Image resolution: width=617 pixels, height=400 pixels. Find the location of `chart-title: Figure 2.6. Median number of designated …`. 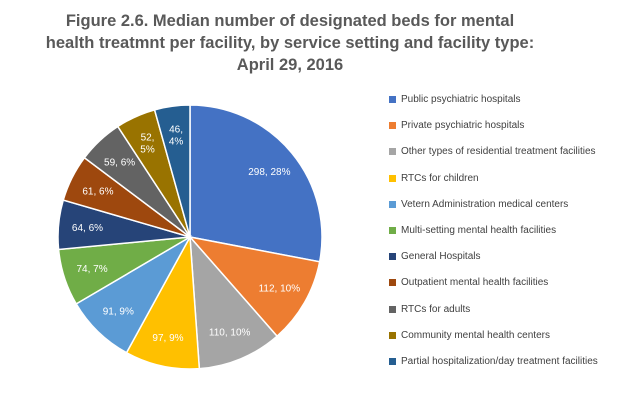

chart-title: Figure 2.6. Median number of designated … is located at coordinates (290, 43).